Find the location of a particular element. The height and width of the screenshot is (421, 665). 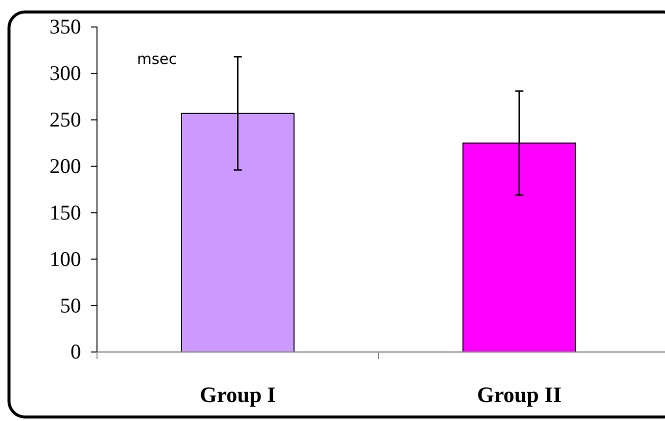

y-tick-label: 300 is located at coordinates (65, 73).